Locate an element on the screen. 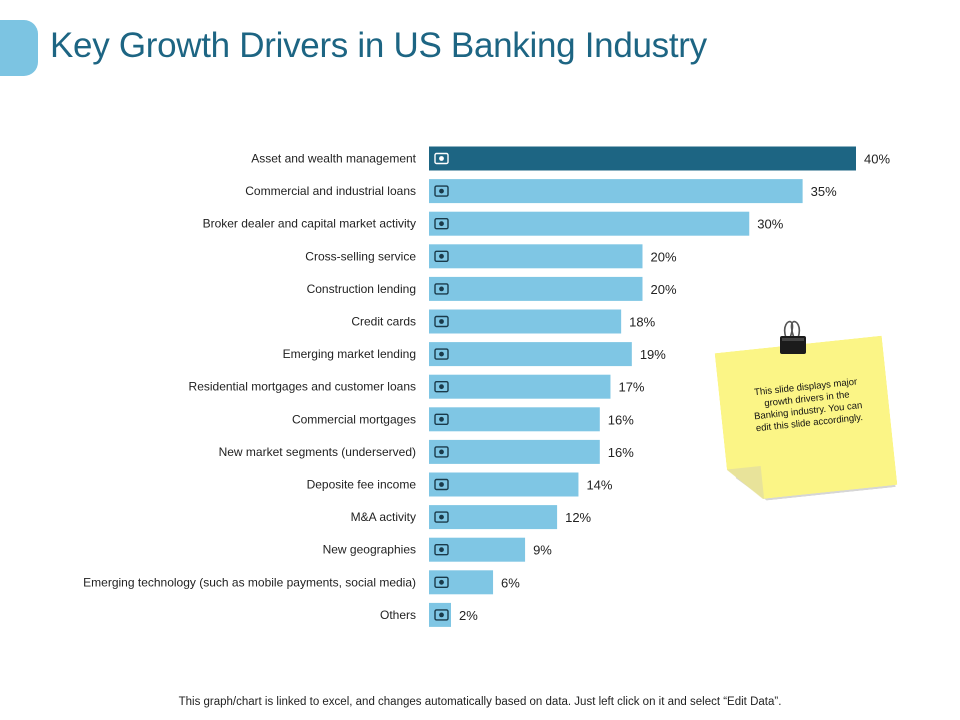  bar-group: Construction lending 20% is located at coordinates (492, 288).